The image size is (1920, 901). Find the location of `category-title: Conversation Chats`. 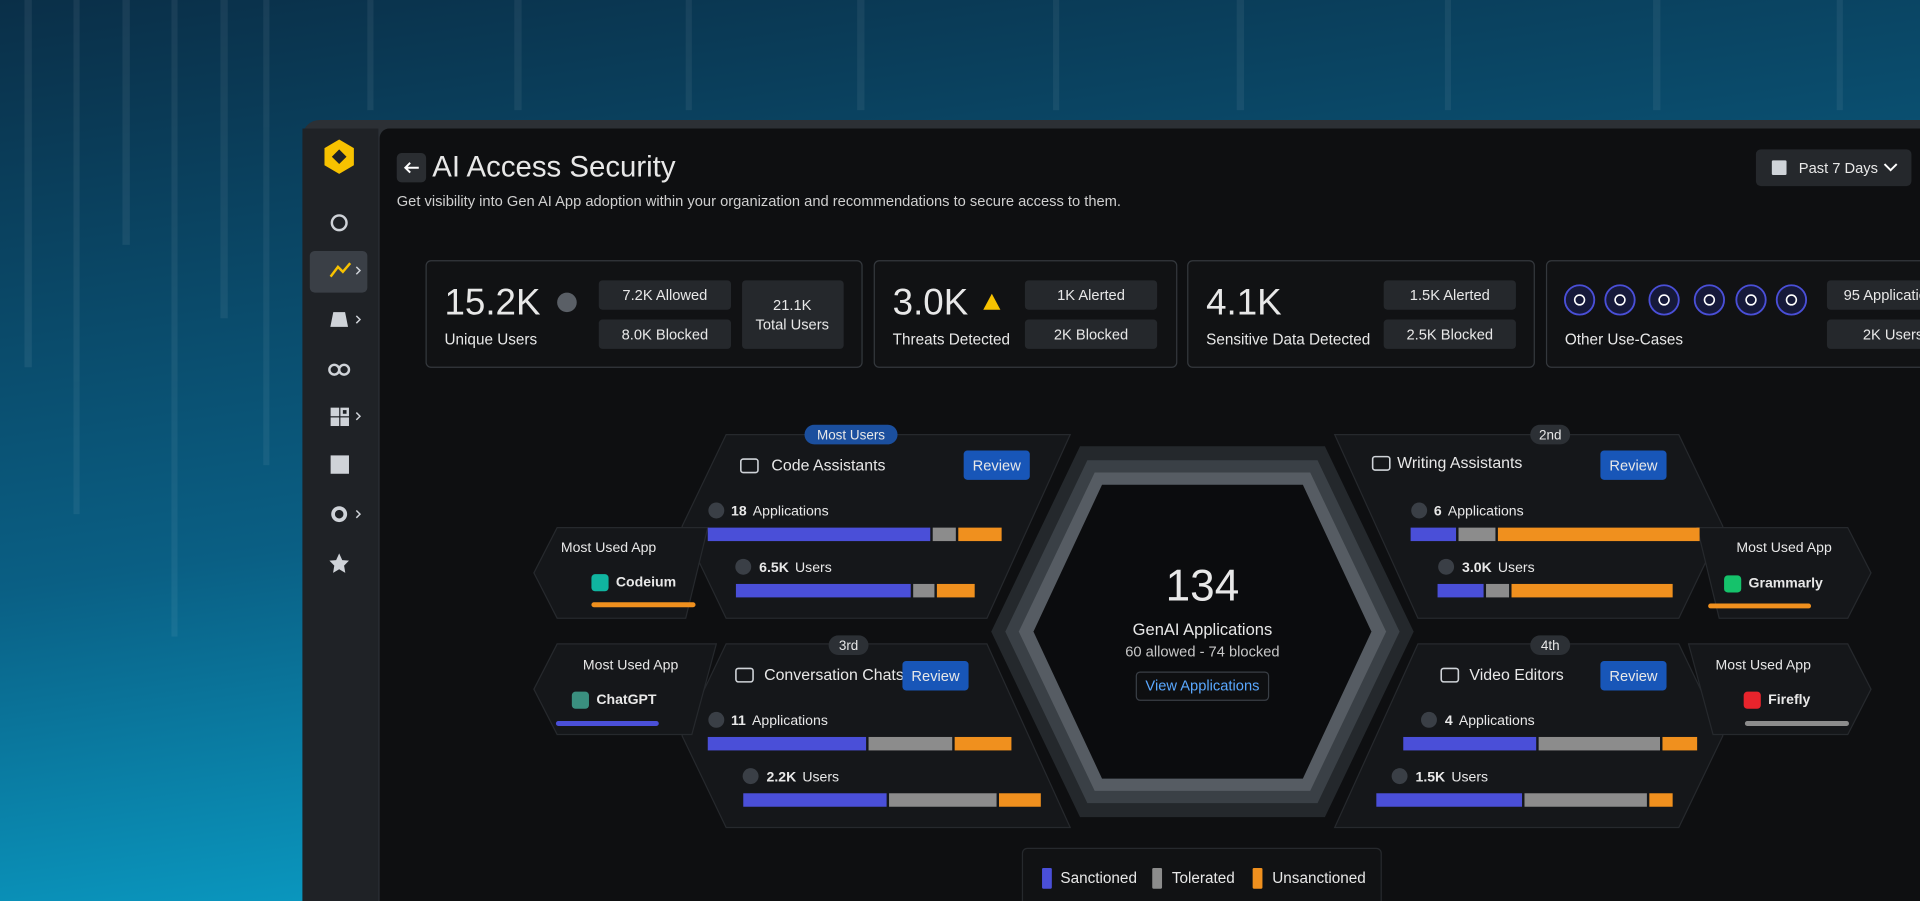

category-title: Conversation Chats is located at coordinates (834, 675).